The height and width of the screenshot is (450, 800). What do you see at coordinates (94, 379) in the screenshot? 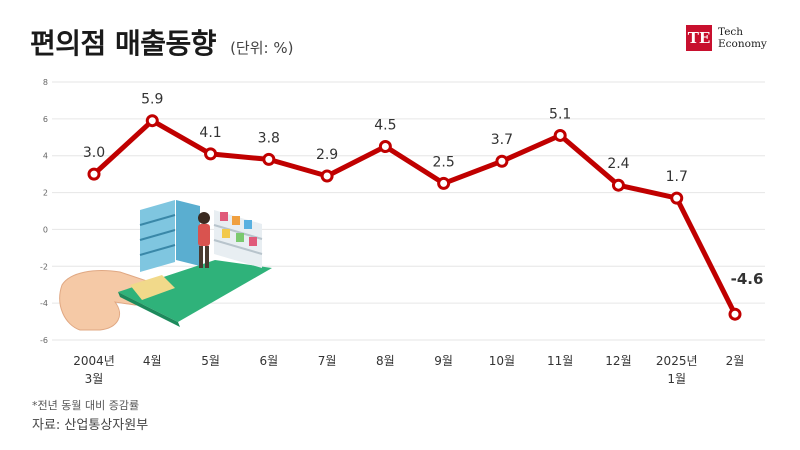
I see `x-tick-label: 3월` at bounding box center [94, 379].